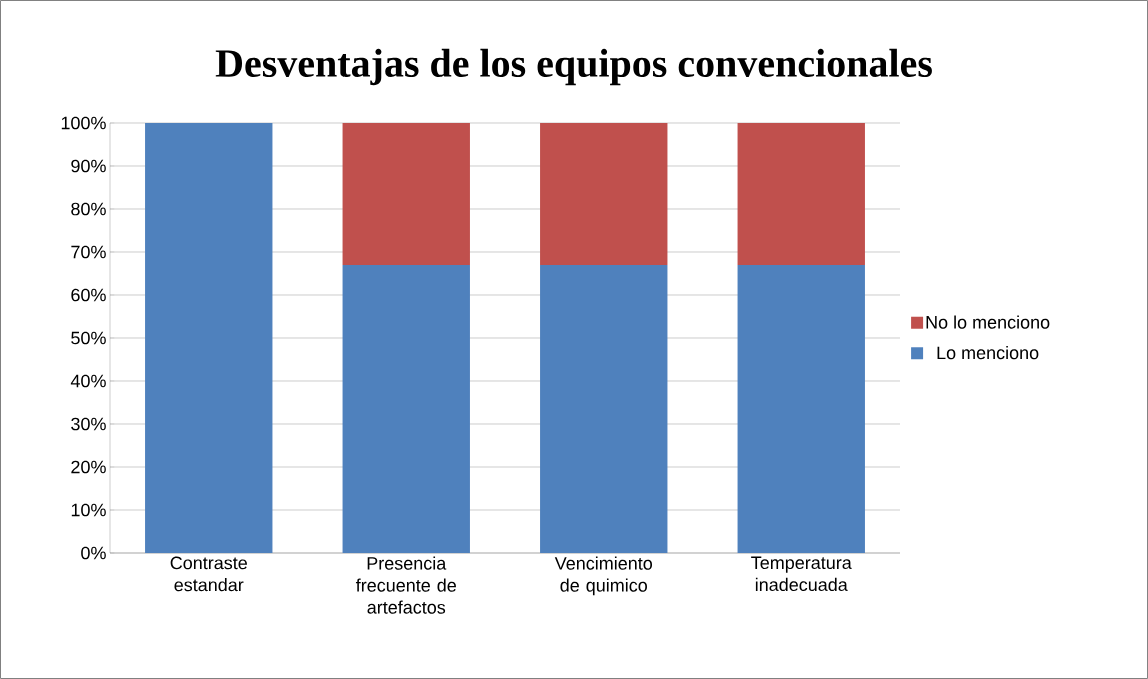  Describe the element at coordinates (405, 585) in the screenshot. I see `x-tick-label: Presencia frecuente de artefactos` at that location.